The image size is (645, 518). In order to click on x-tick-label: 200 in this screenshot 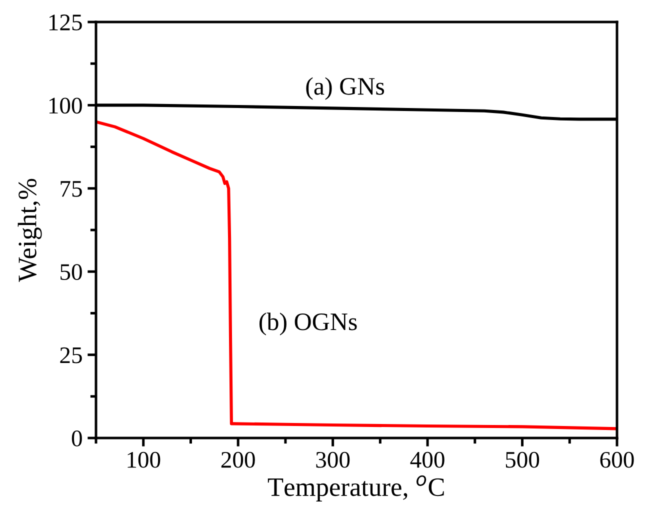, I will do `click(238, 460)`.